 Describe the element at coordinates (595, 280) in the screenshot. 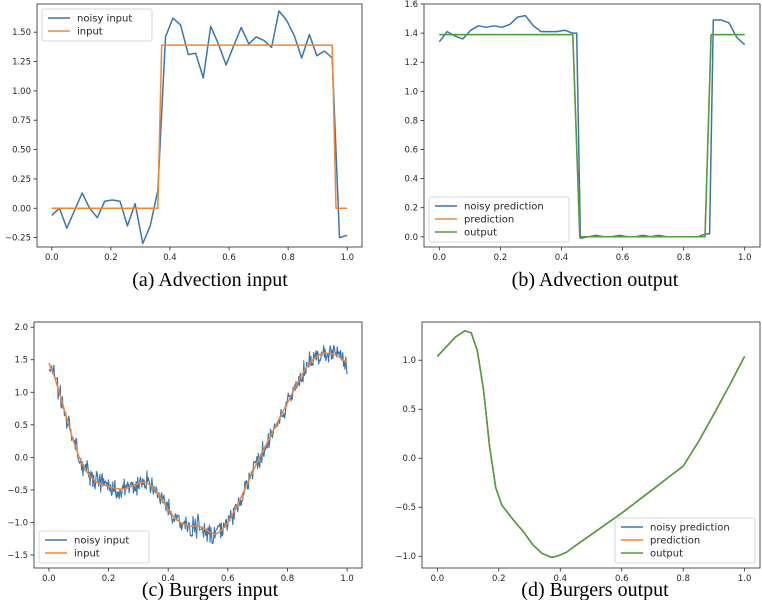

I see `caption-advection-output: (b) Advection output` at that location.